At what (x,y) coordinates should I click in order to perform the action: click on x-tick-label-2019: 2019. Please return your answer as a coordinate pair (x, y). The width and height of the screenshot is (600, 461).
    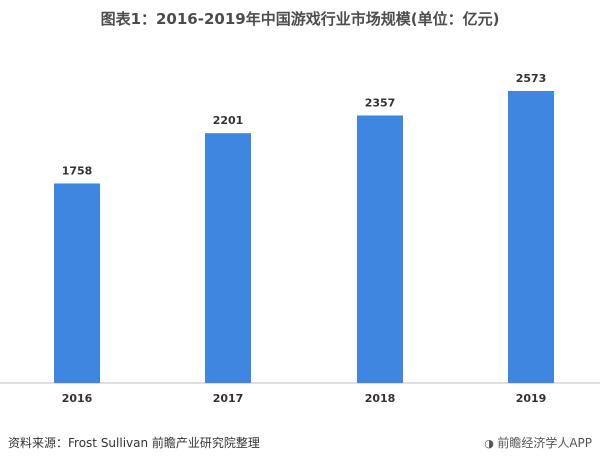
    Looking at the image, I should click on (531, 398).